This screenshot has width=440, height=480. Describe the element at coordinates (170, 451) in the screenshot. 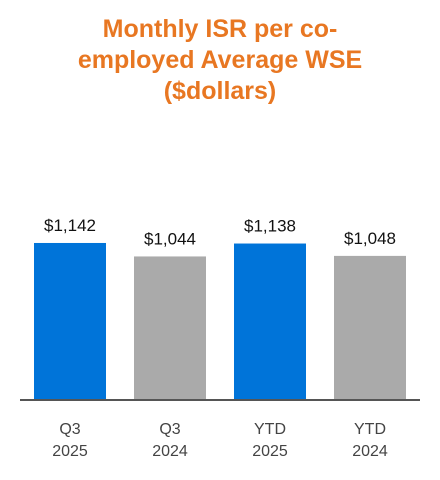

I see `x-tick-label-1-1: 2024` at that location.